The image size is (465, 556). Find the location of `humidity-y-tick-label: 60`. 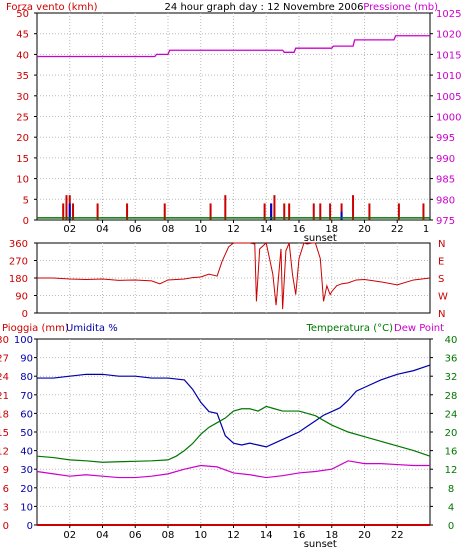

humidity-y-tick-label: 60 is located at coordinates (26, 414).